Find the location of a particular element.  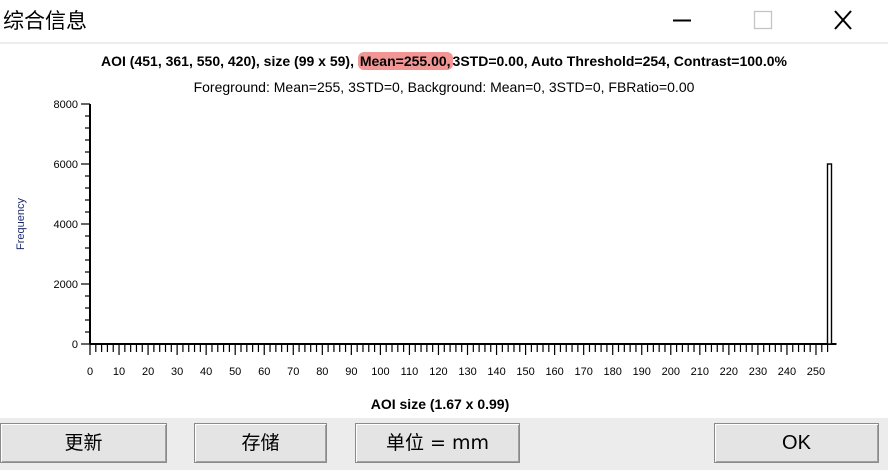

minimize-button is located at coordinates (682, 21).